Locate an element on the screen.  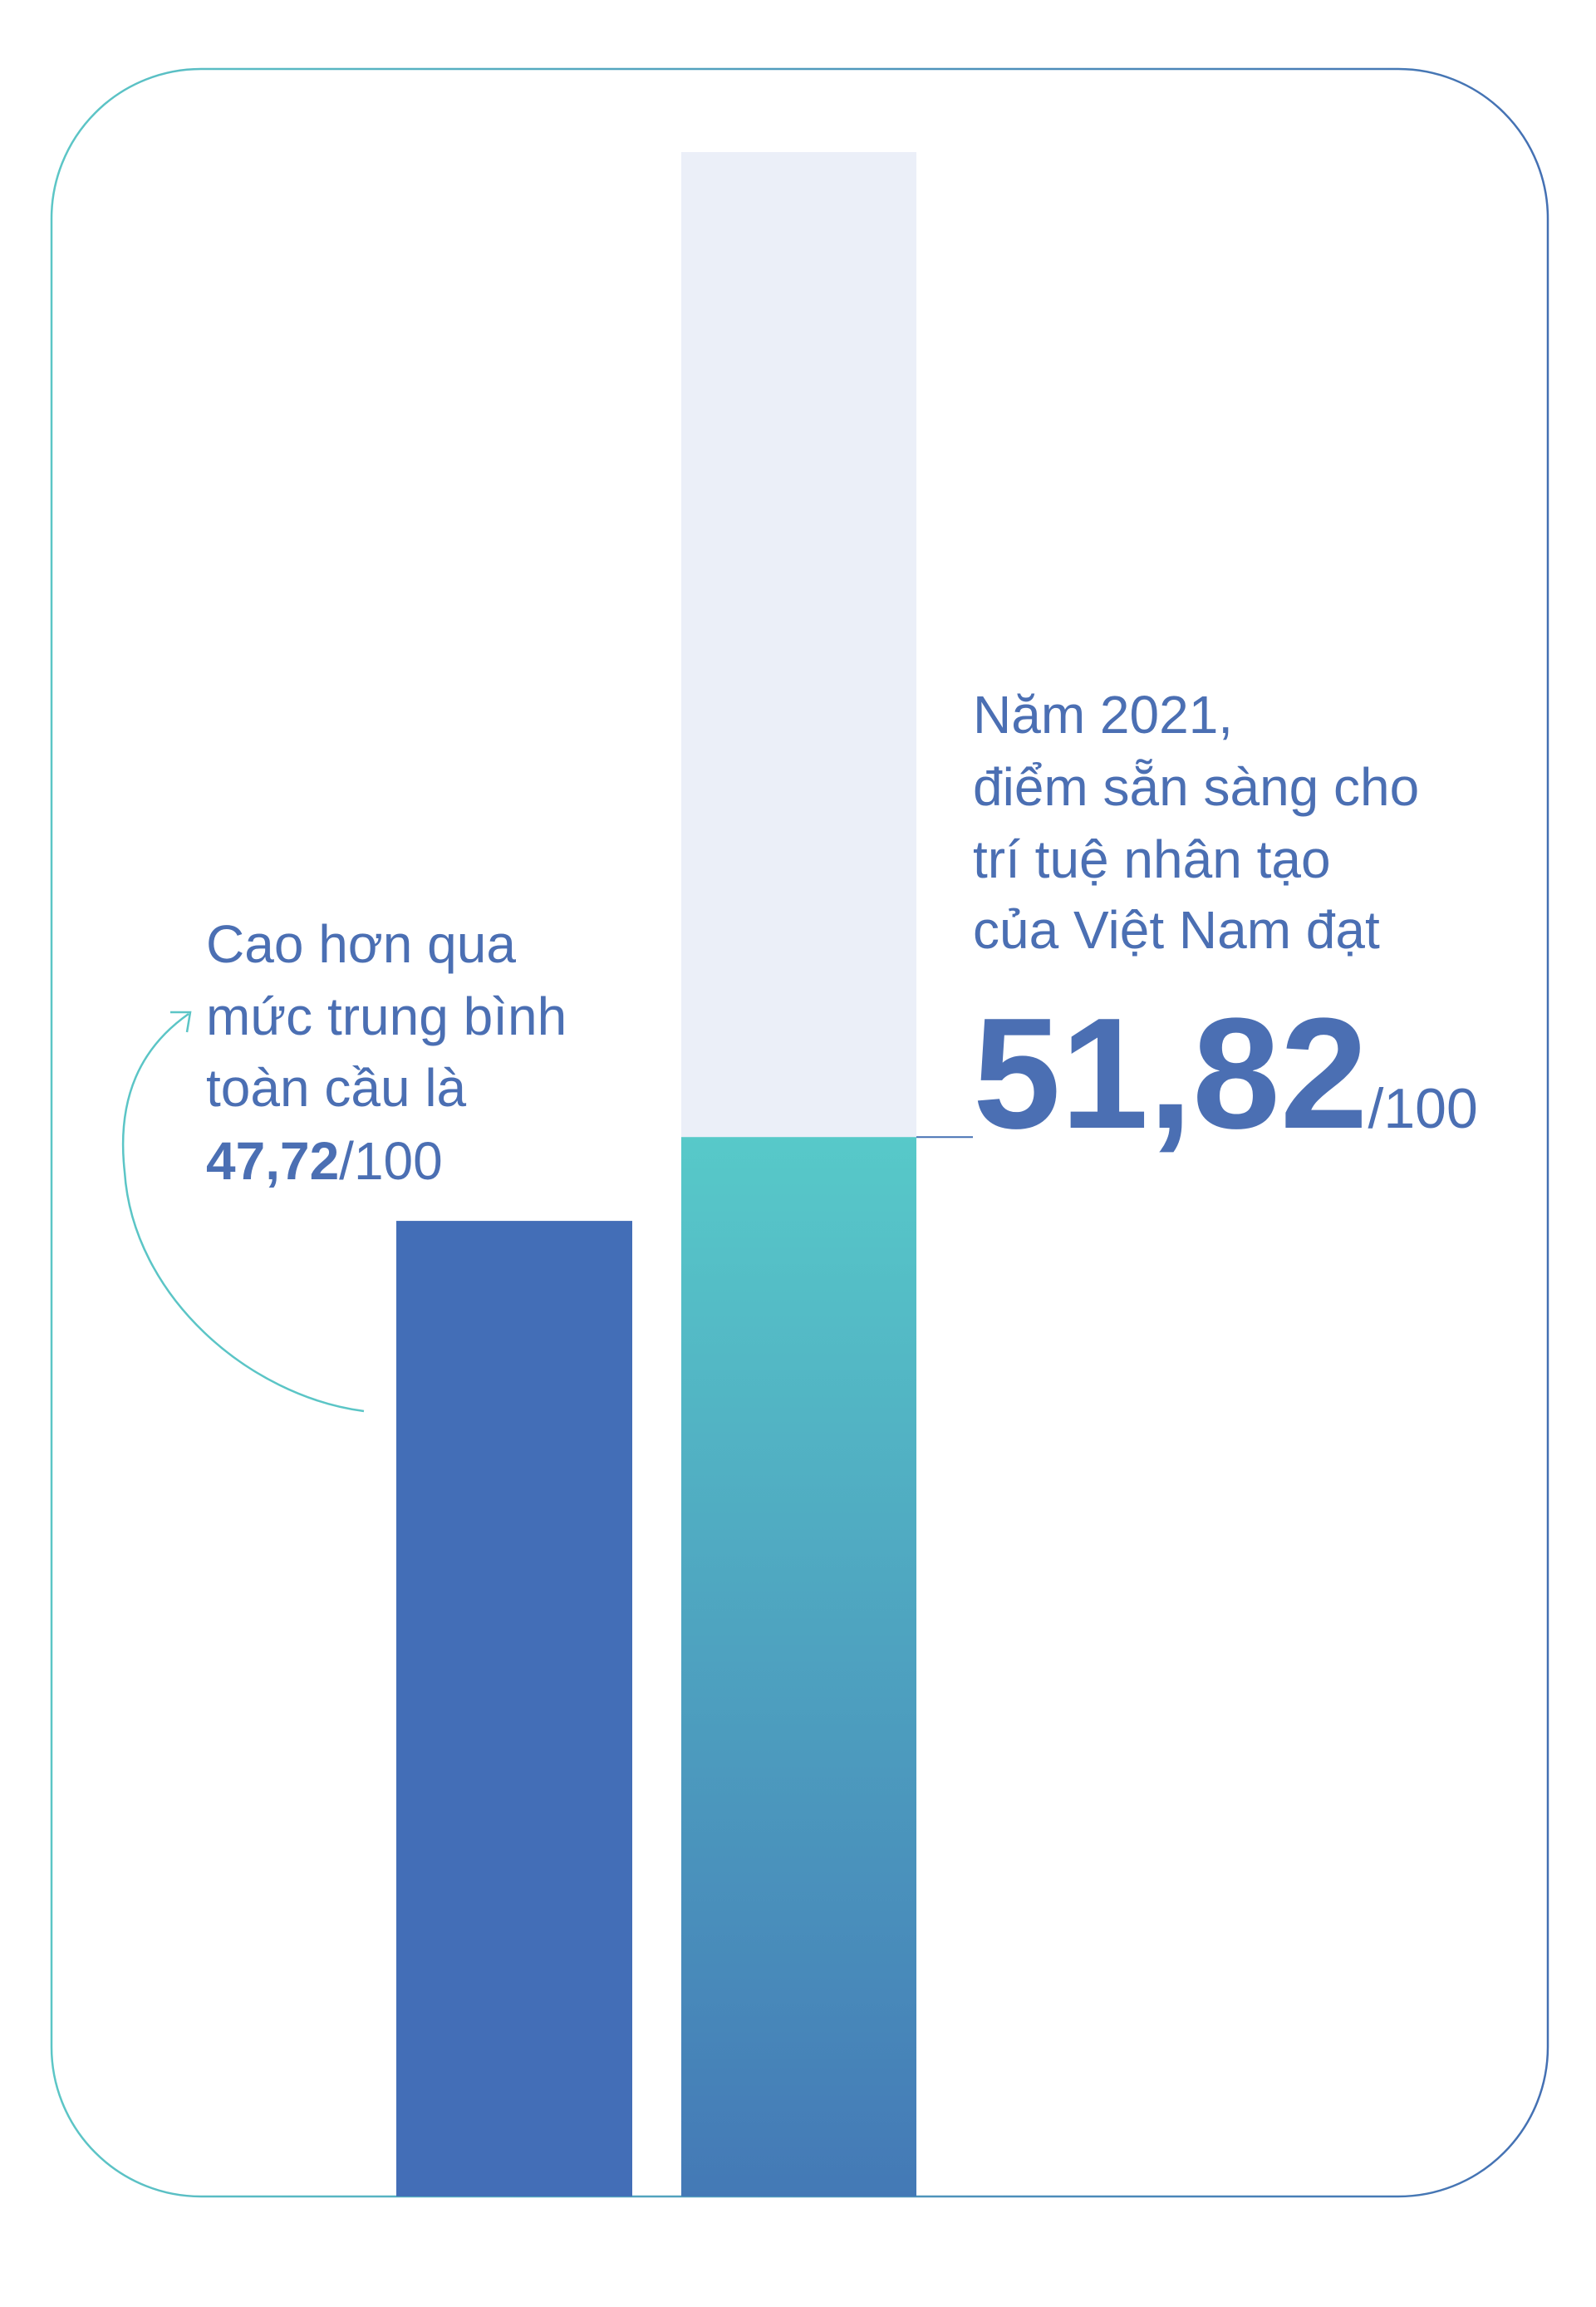
arrow-head is located at coordinates (181, 1022).